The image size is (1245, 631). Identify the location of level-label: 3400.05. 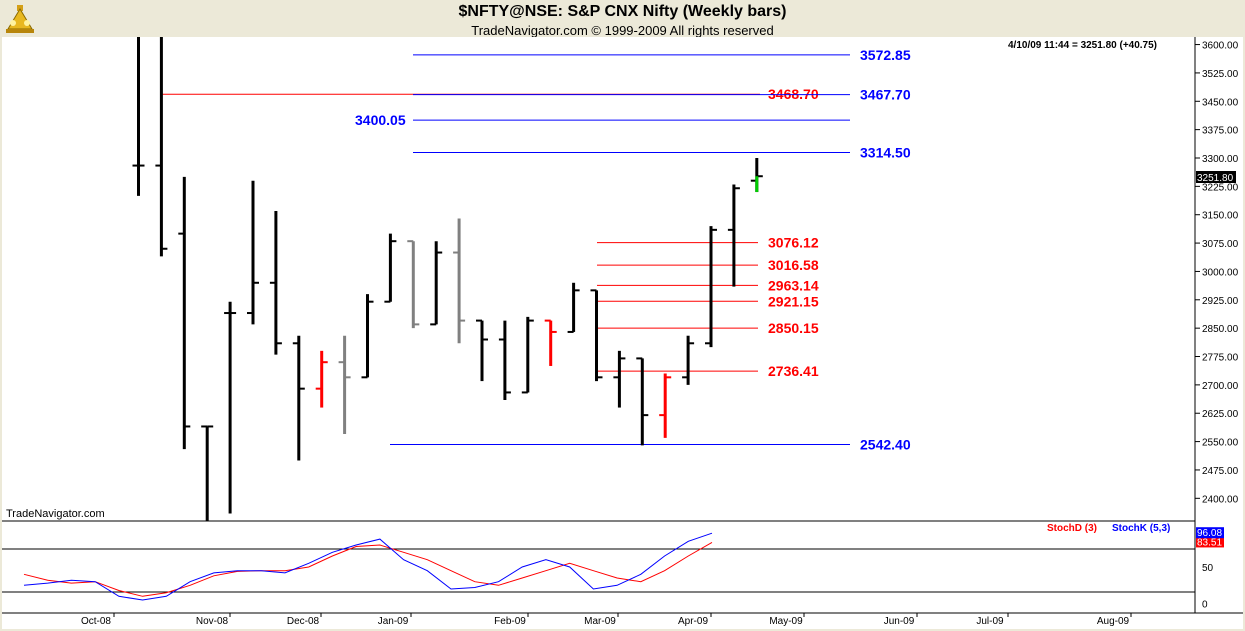
(380, 120).